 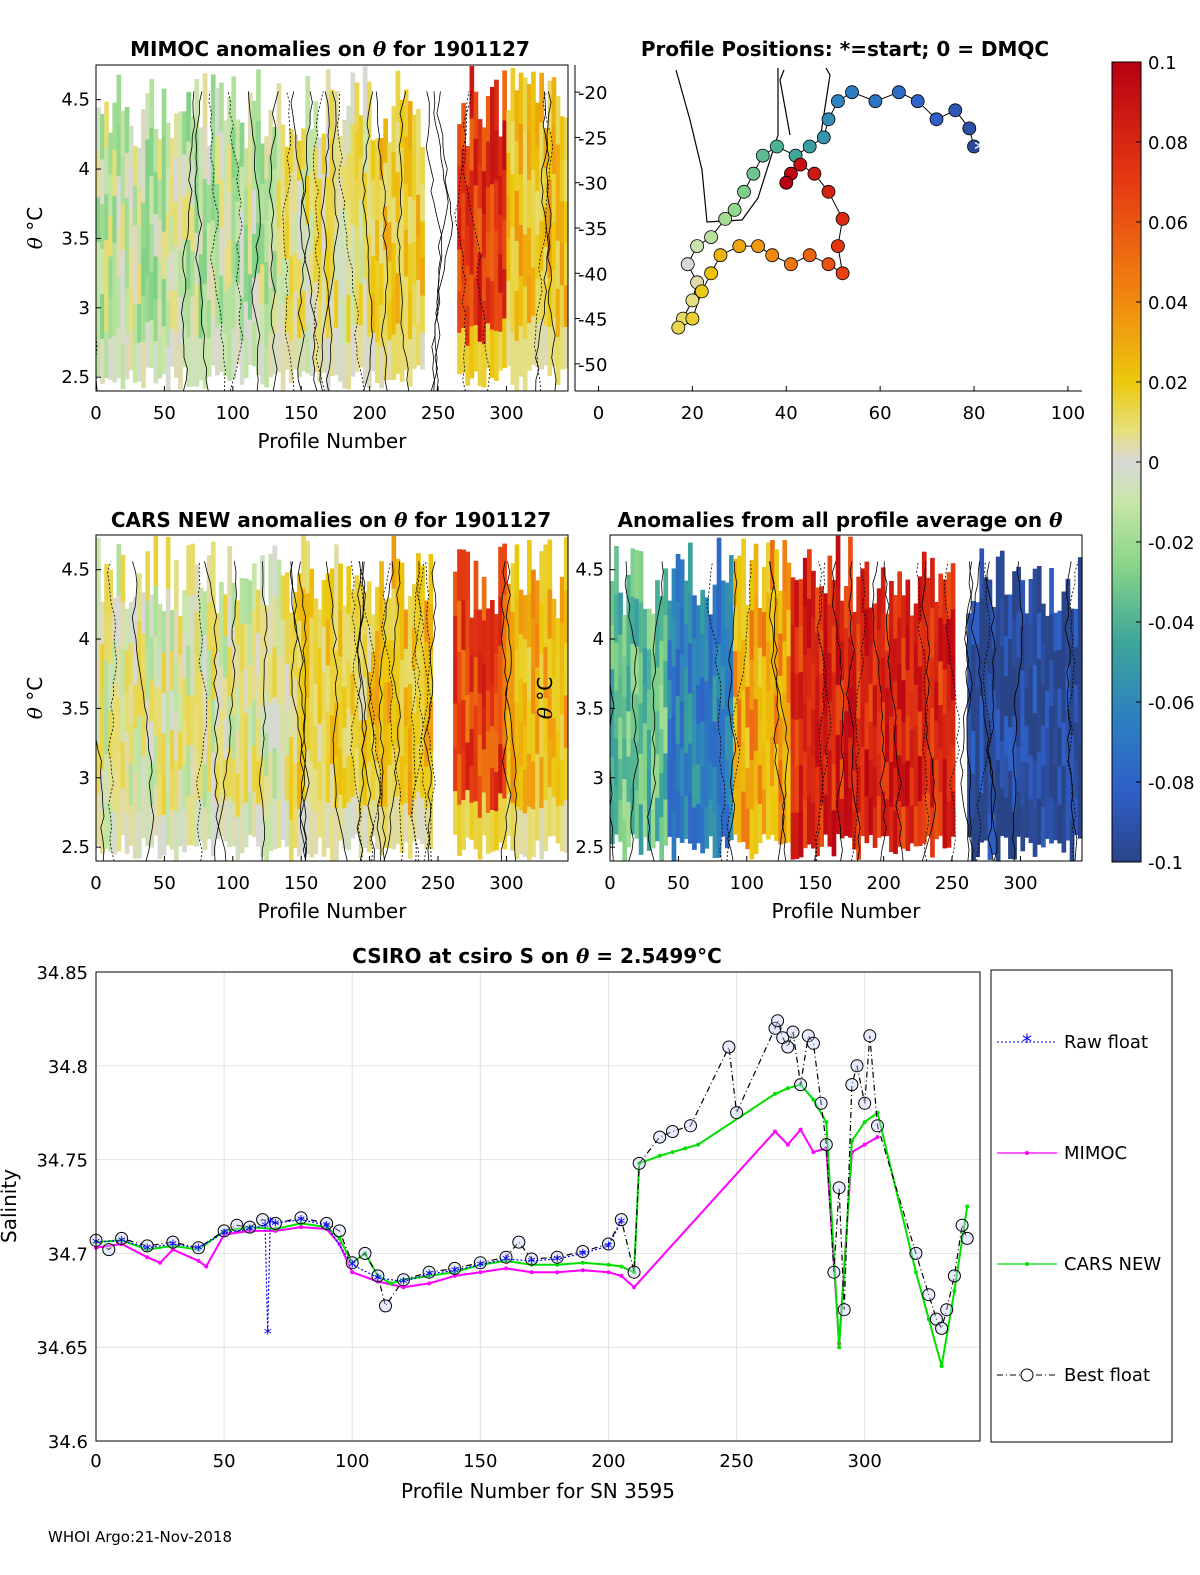 I want to click on legend-box, so click(x=1081, y=1206).